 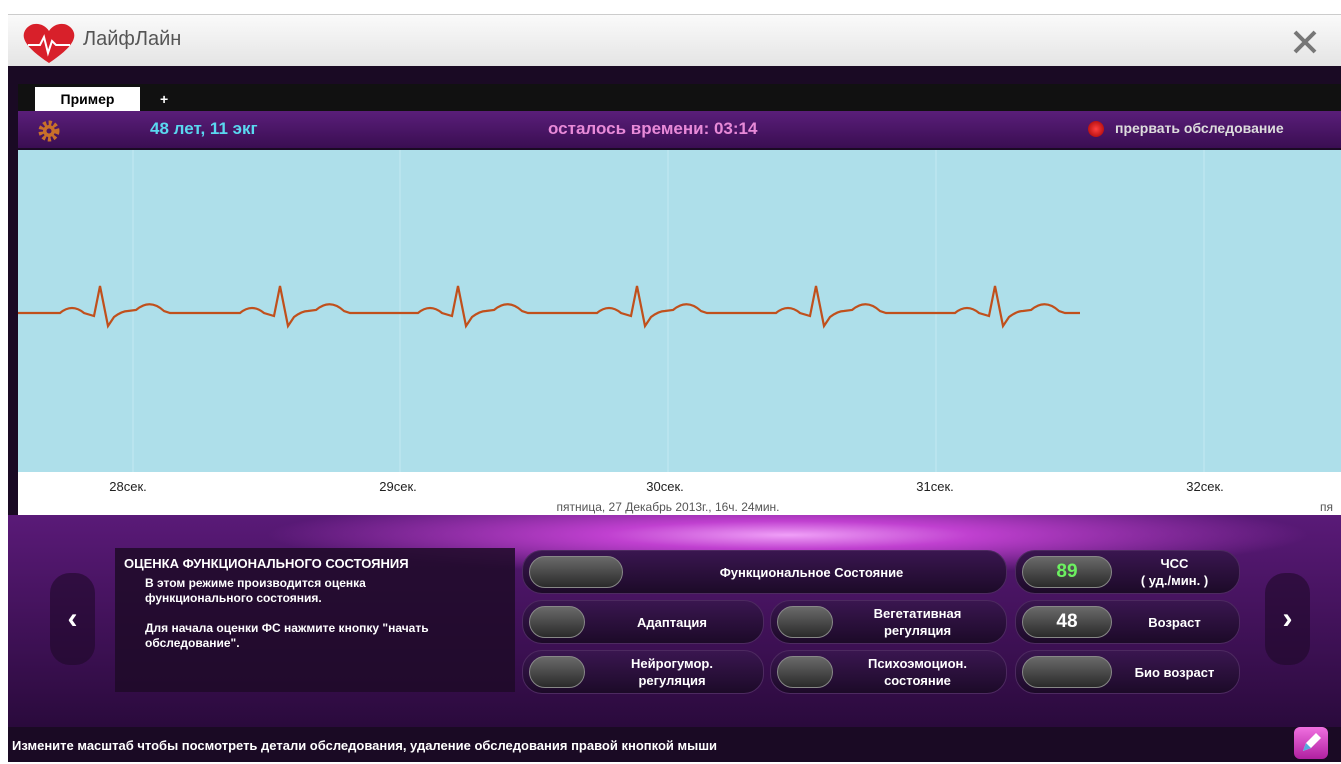 I want to click on edit-button, so click(x=1311, y=743).